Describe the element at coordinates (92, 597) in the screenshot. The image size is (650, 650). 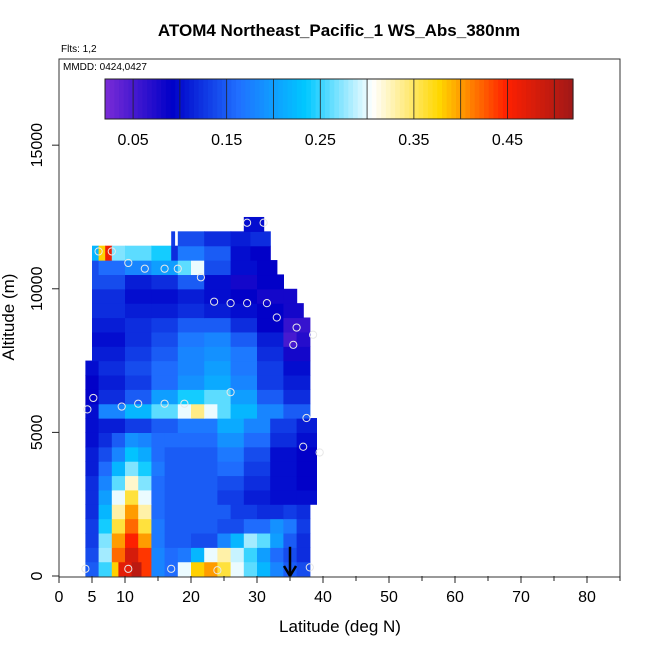
I see `x-tick-label: 5` at that location.